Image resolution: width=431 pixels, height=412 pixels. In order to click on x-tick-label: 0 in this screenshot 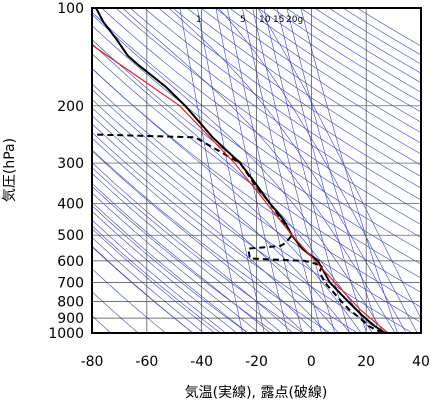, I will do `click(311, 362)`.